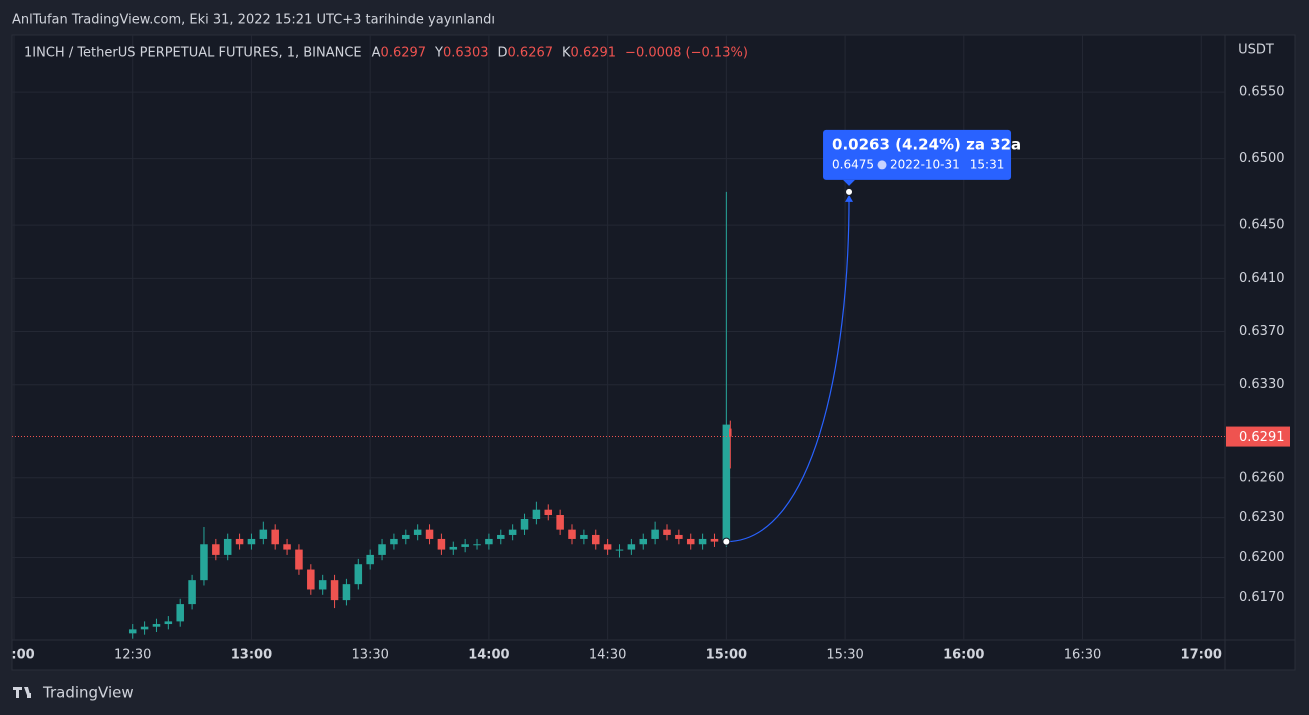 This screenshot has height=715, width=1309. Describe the element at coordinates (132, 655) in the screenshot. I see `x-tick-label: 12:30` at that location.